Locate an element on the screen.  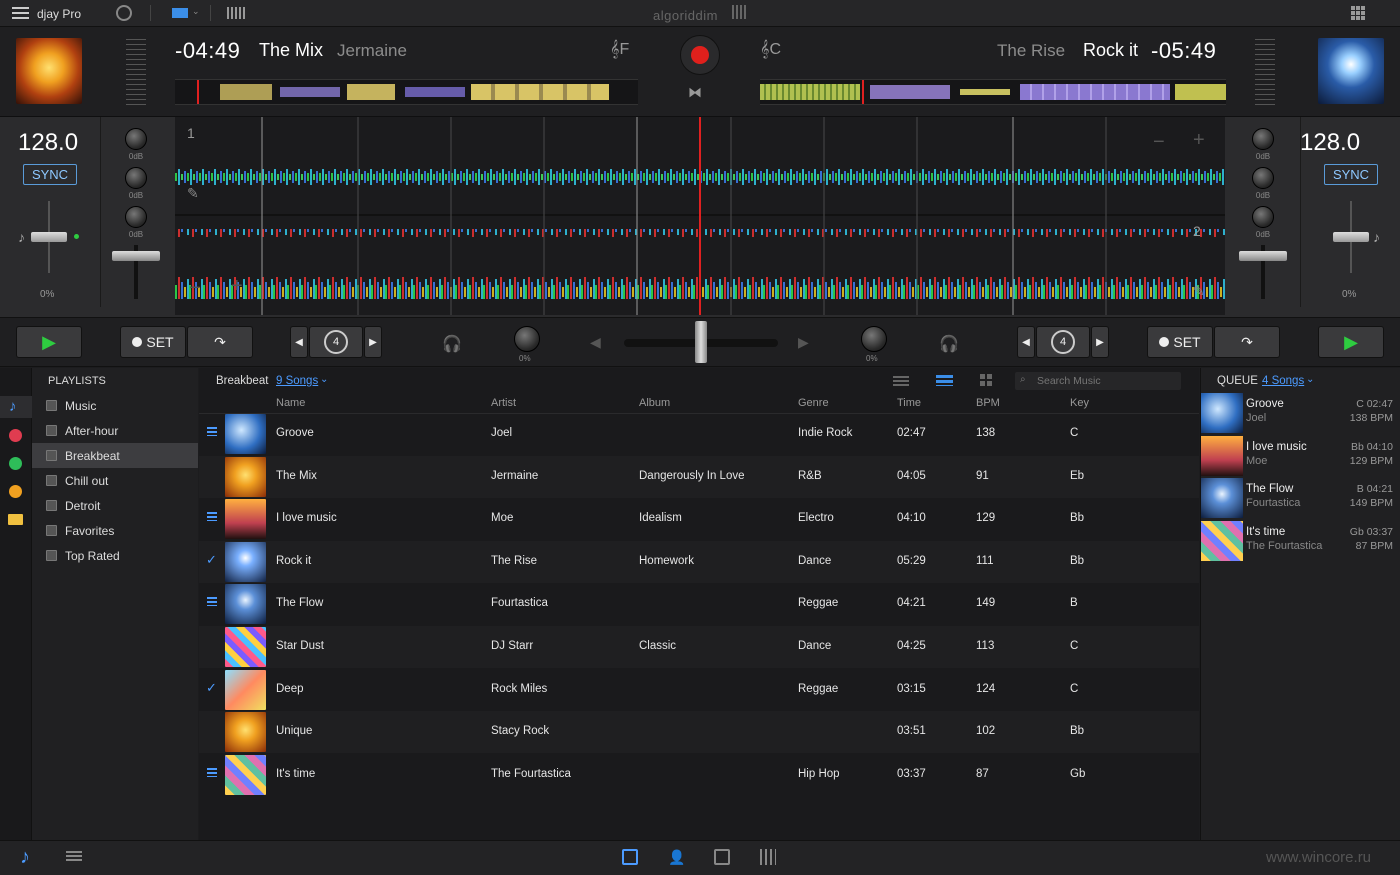
right-eq-high-knob is located at coordinates (1263, 139).